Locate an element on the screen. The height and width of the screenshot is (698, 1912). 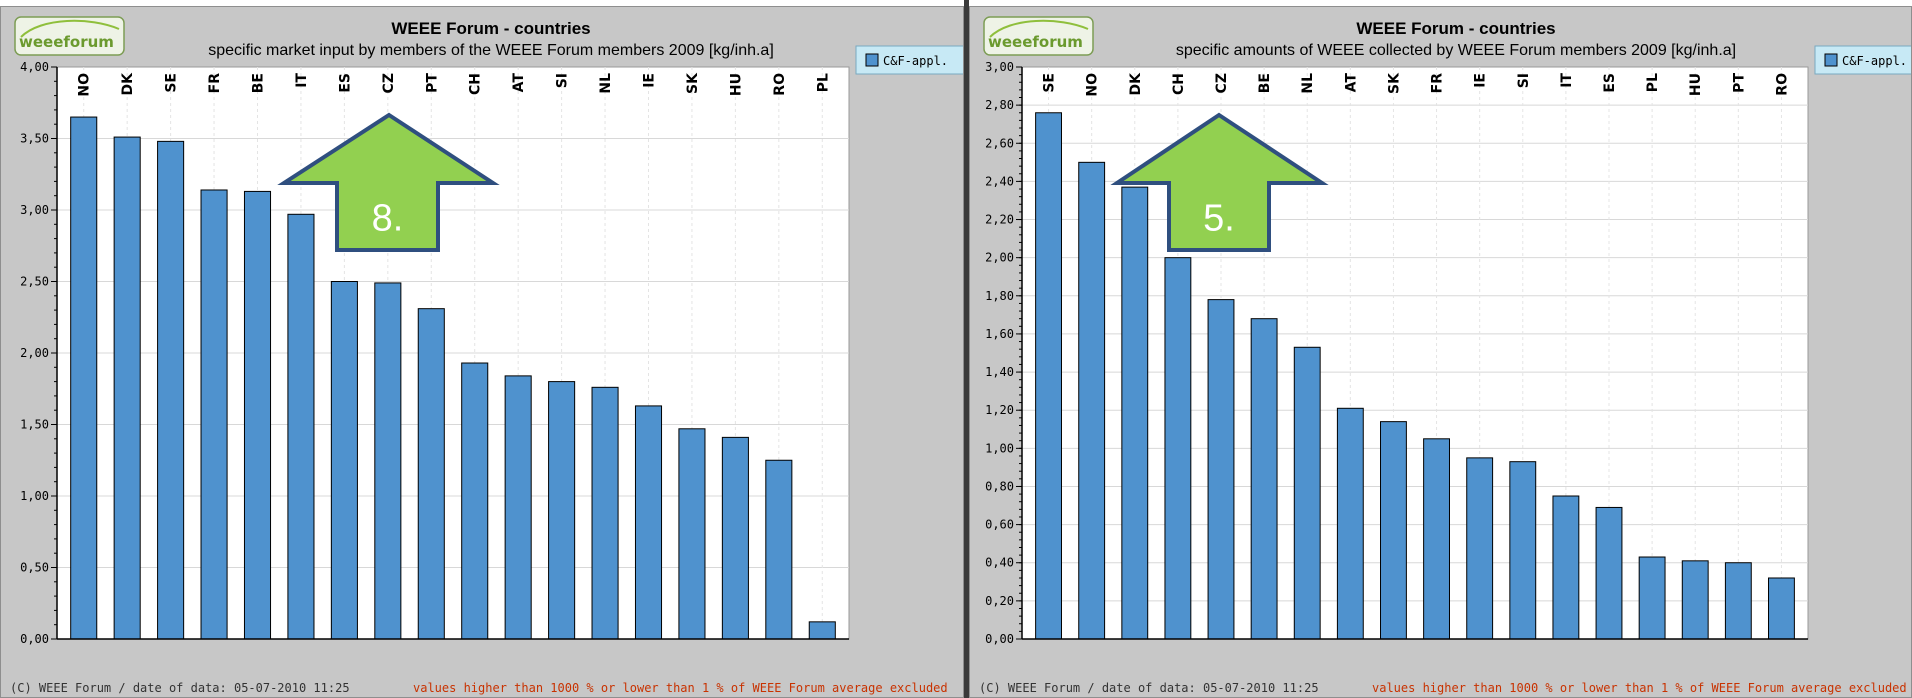
y-tick-label: 3,50 is located at coordinates (34, 139).